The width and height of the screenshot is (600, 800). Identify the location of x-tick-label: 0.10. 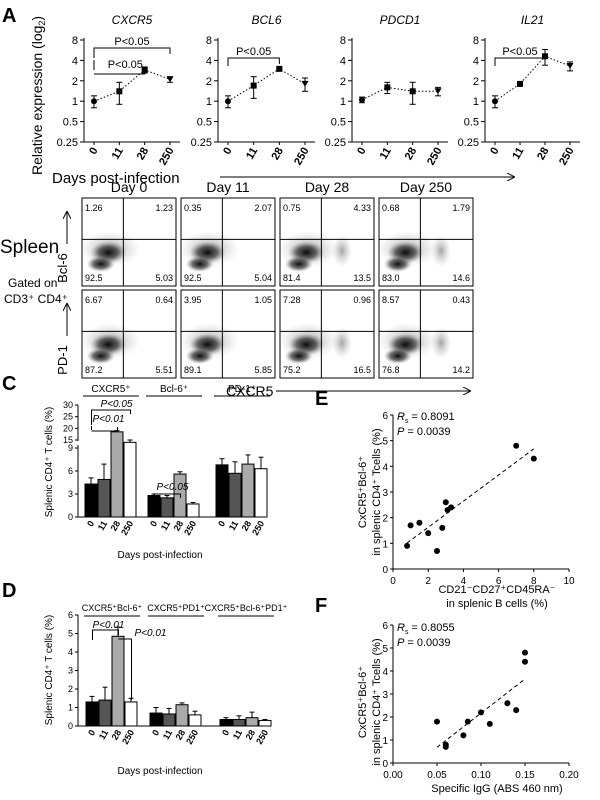
(481, 775).